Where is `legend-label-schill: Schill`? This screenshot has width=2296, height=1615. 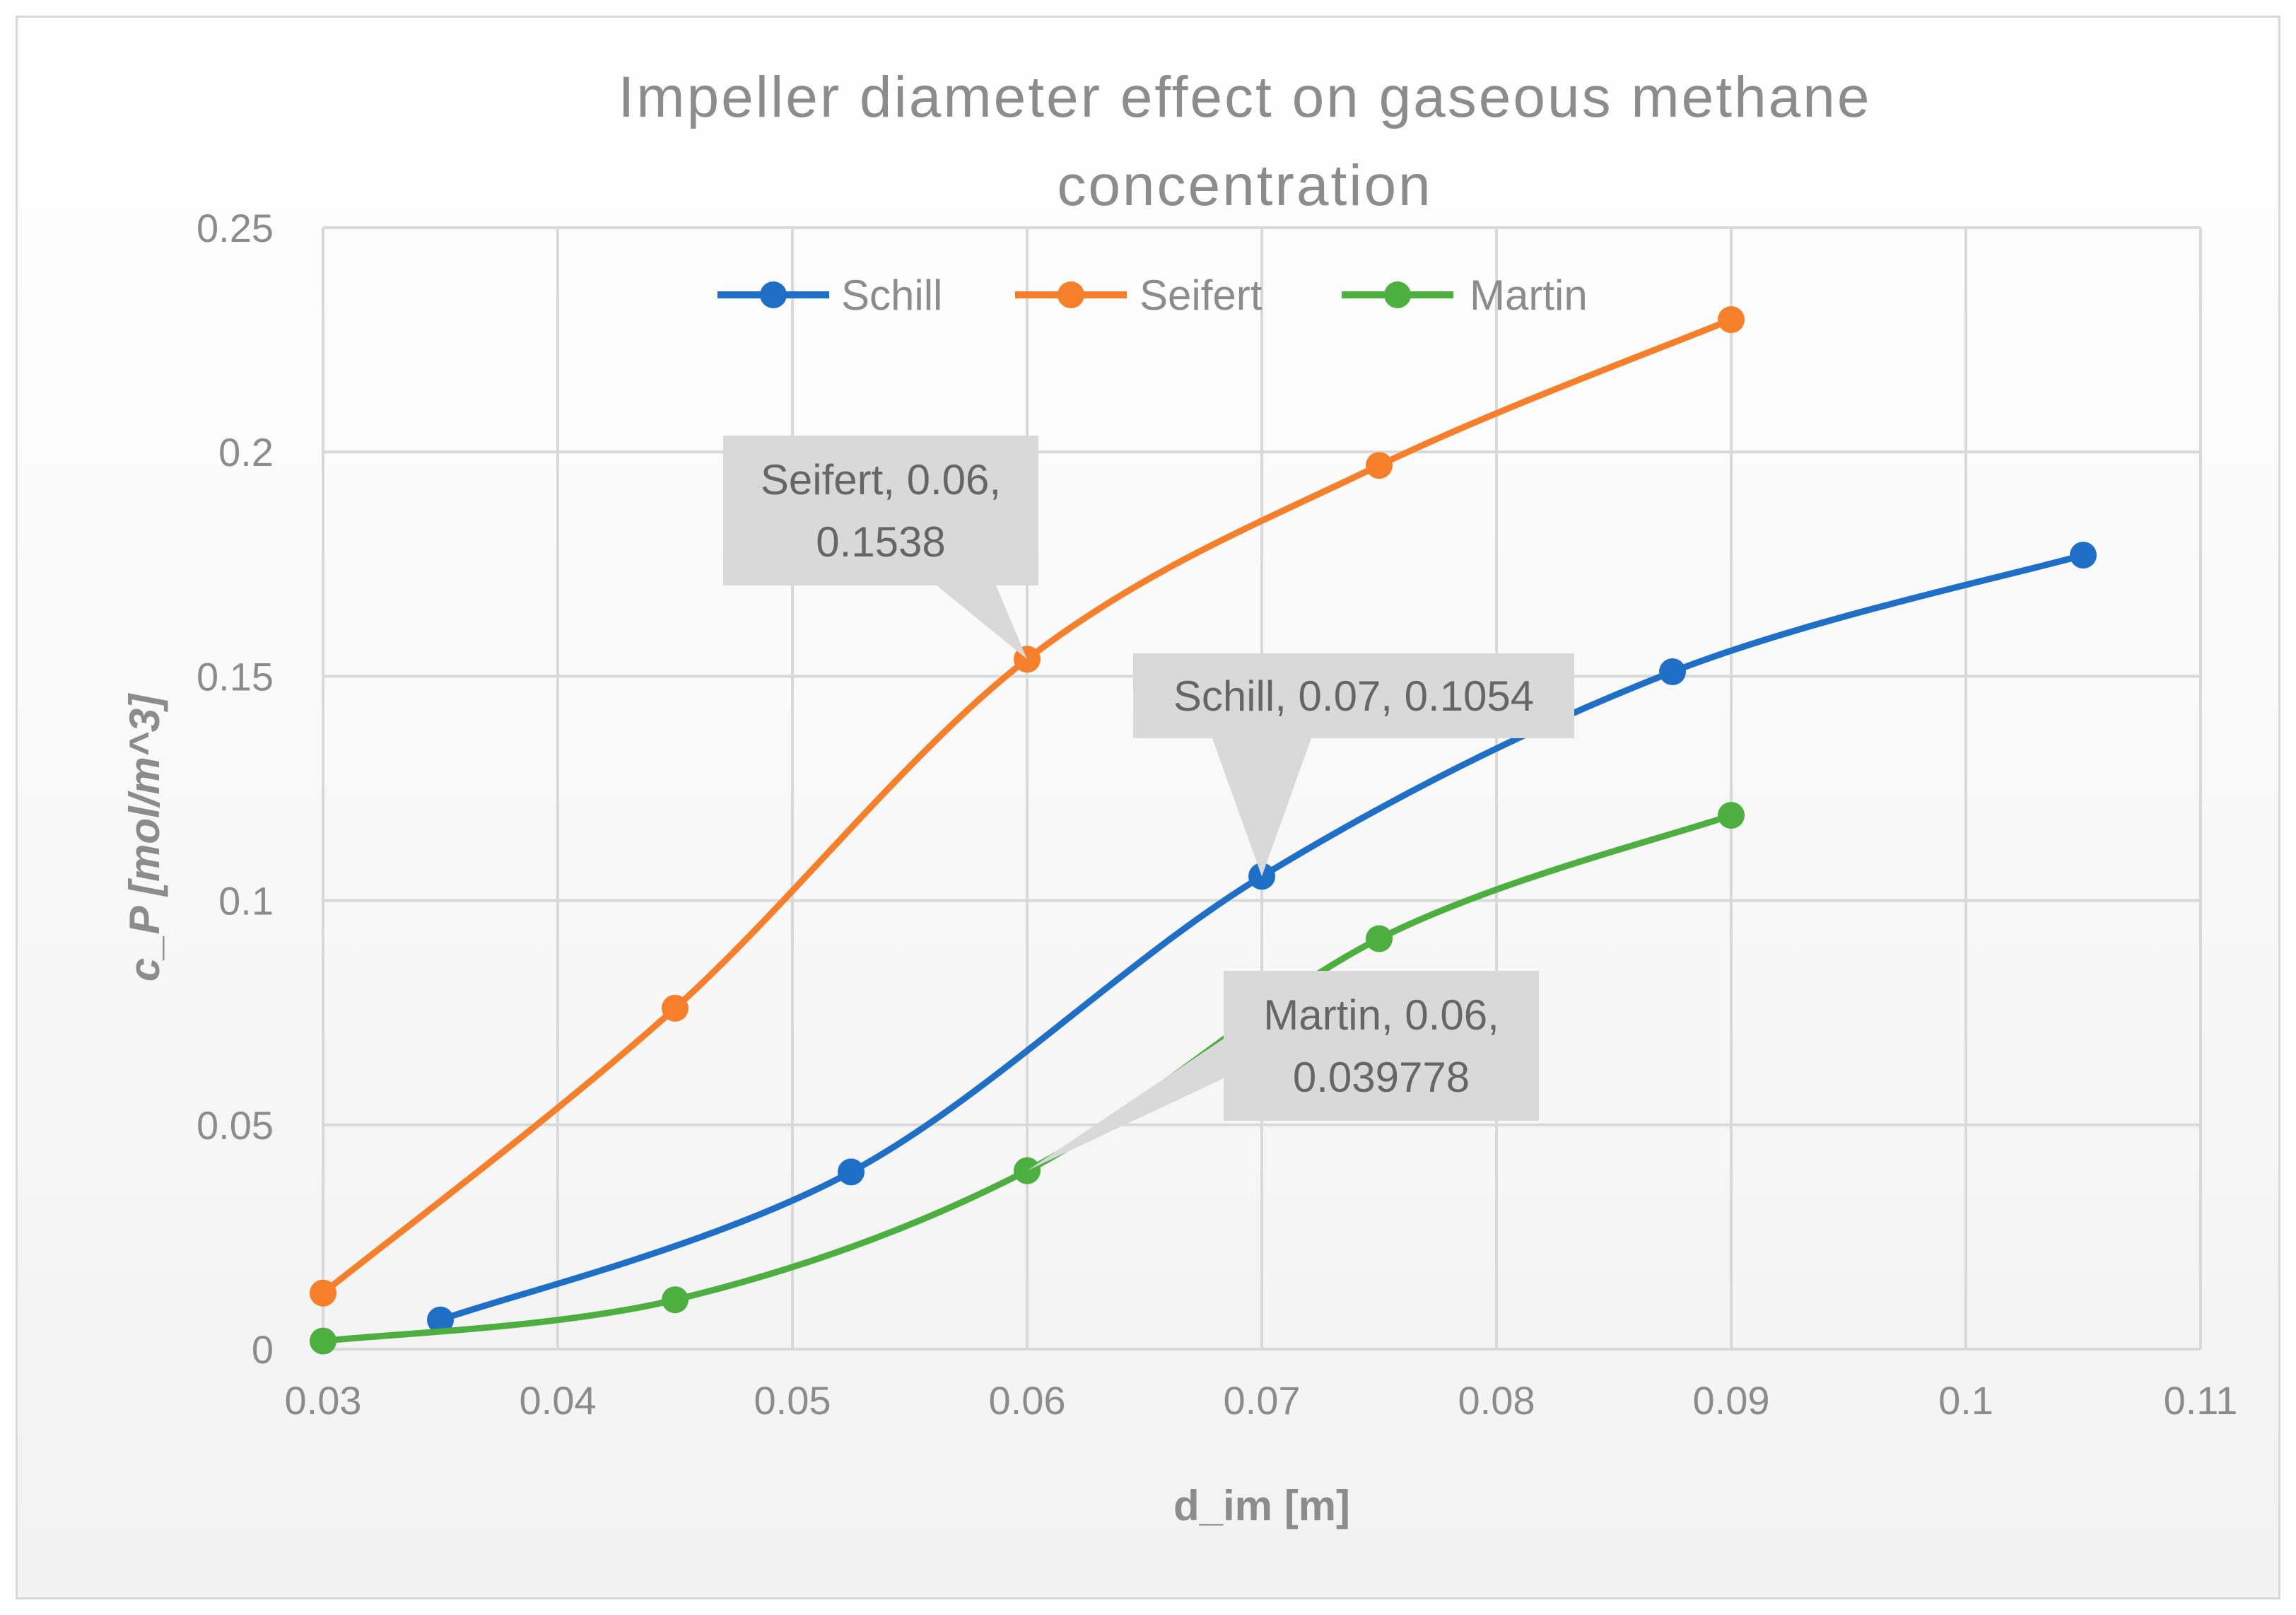 legend-label-schill: Schill is located at coordinates (891, 295).